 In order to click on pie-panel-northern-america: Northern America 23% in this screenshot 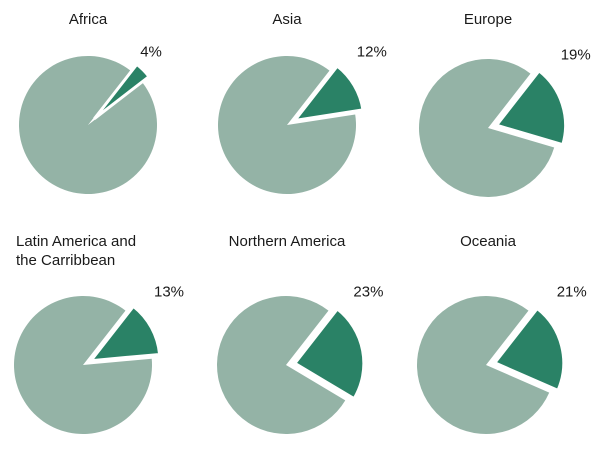, I will do `click(299, 334)`.